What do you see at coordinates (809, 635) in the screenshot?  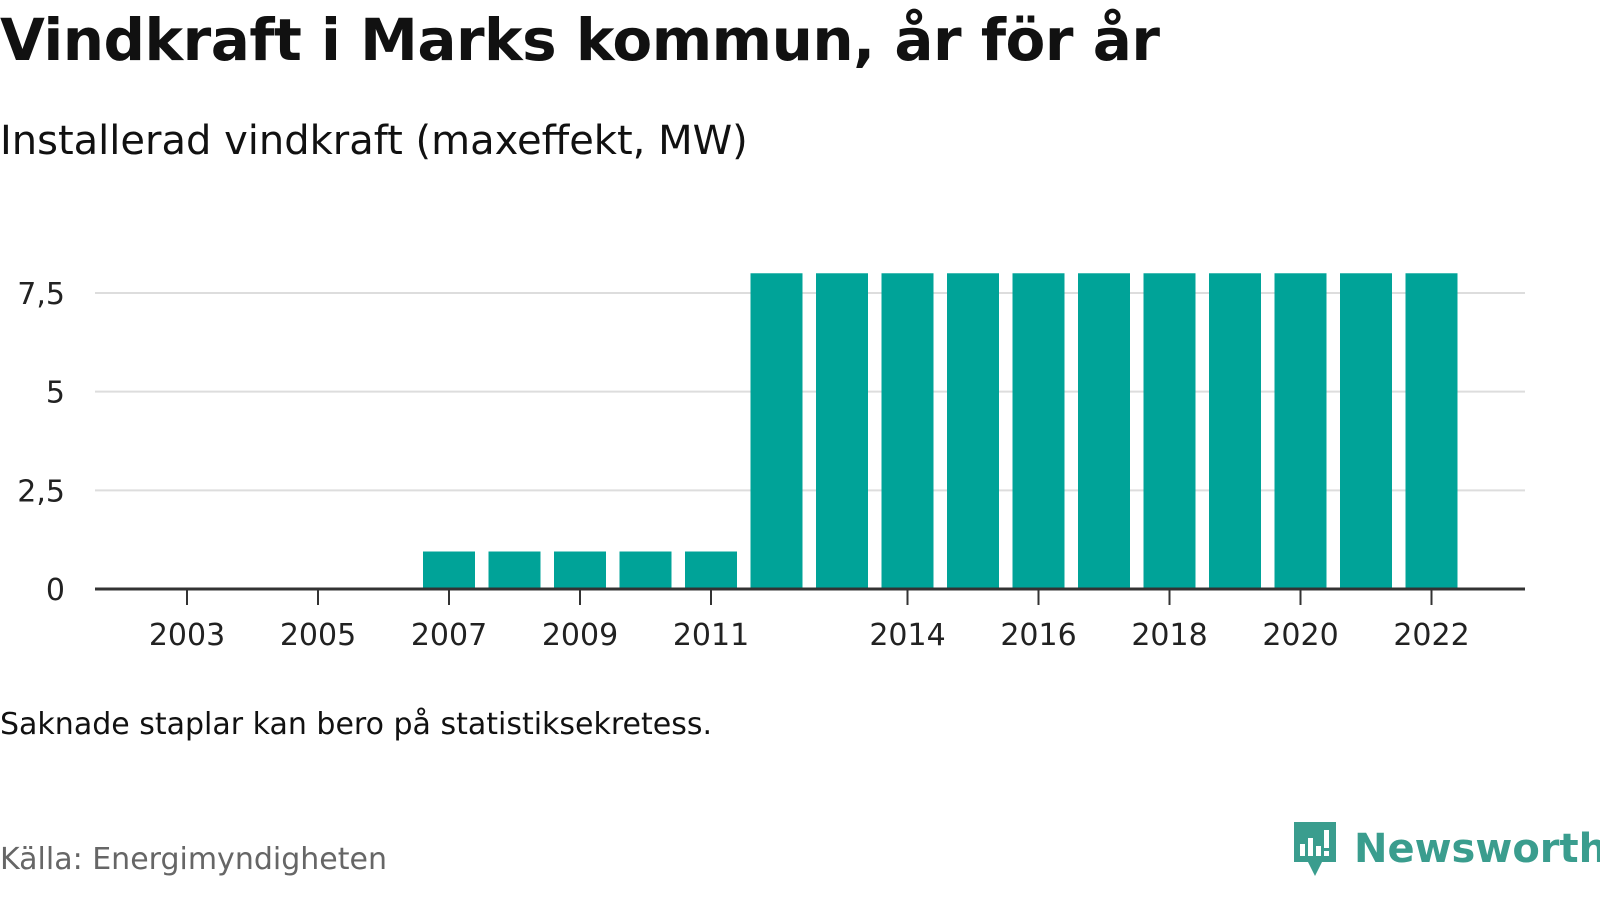 I see `x-axis-labels: 2003 2005 2007 2009 2011 2014 2016 2018 2020 2022` at bounding box center [809, 635].